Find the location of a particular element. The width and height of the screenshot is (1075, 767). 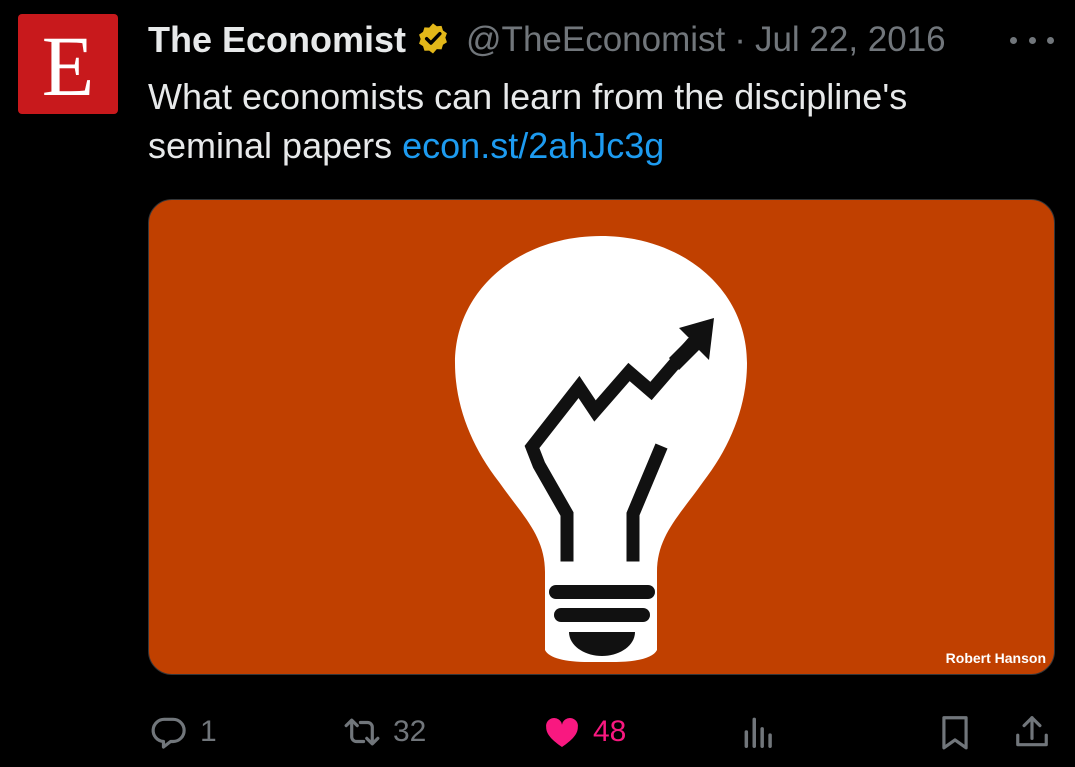

author-handle: @TheEconomist is located at coordinates (596, 39).